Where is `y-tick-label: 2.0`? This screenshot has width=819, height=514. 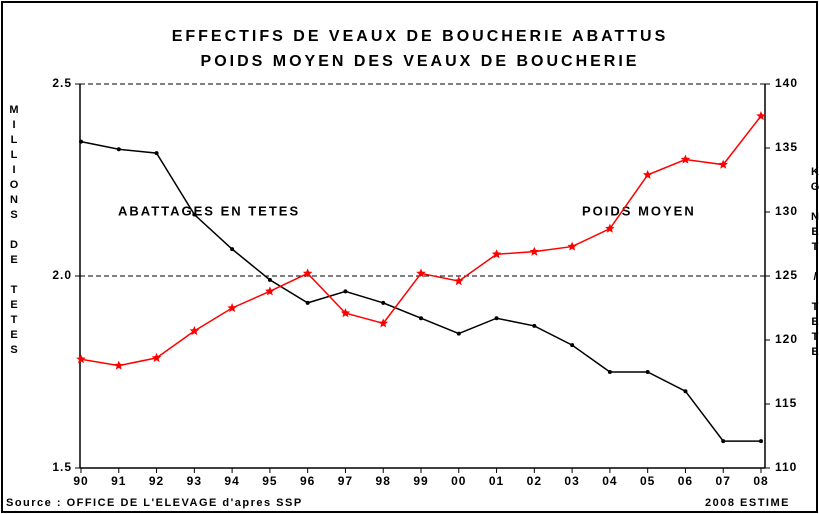
y-tick-label: 2.0 is located at coordinates (62, 275).